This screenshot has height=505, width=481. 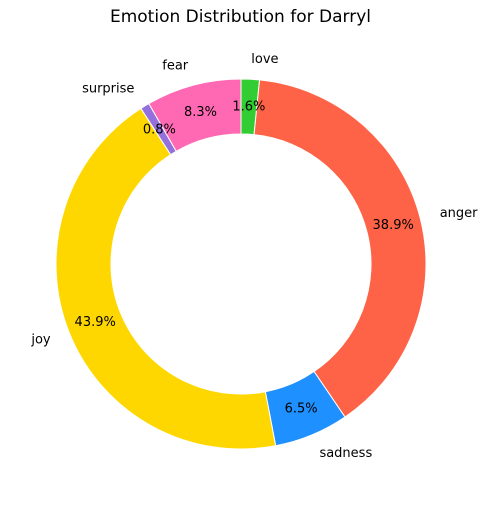 I want to click on slice-fear, so click(x=195, y=115).